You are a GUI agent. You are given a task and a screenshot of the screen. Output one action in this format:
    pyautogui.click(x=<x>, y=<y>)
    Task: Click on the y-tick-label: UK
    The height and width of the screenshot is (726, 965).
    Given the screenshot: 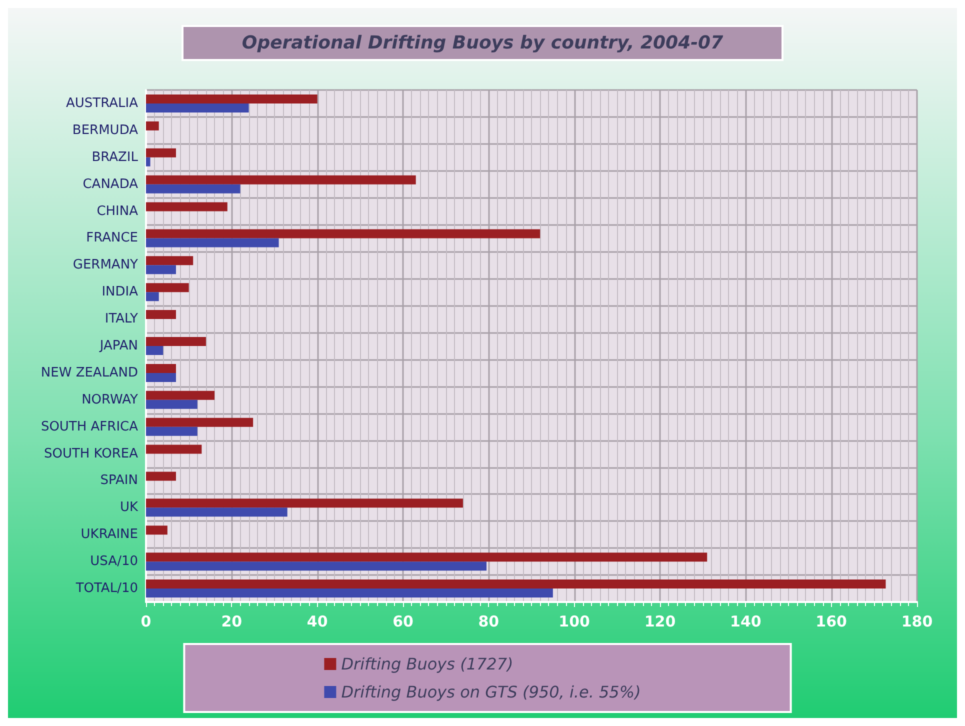 What is the action you would take?
    pyautogui.click(x=129, y=508)
    